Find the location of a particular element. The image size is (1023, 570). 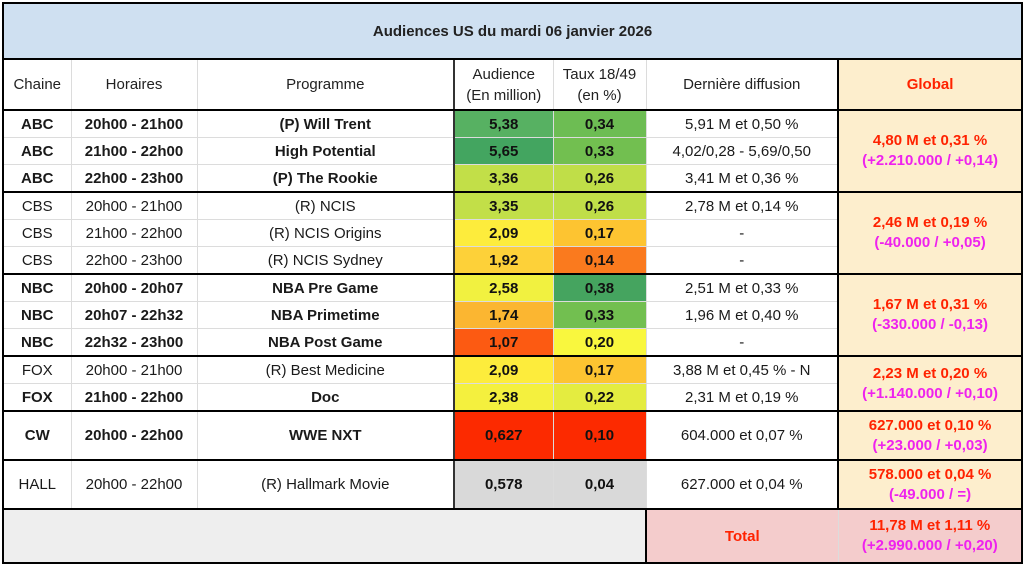

cell-programme: High Potential is located at coordinates (325, 151).